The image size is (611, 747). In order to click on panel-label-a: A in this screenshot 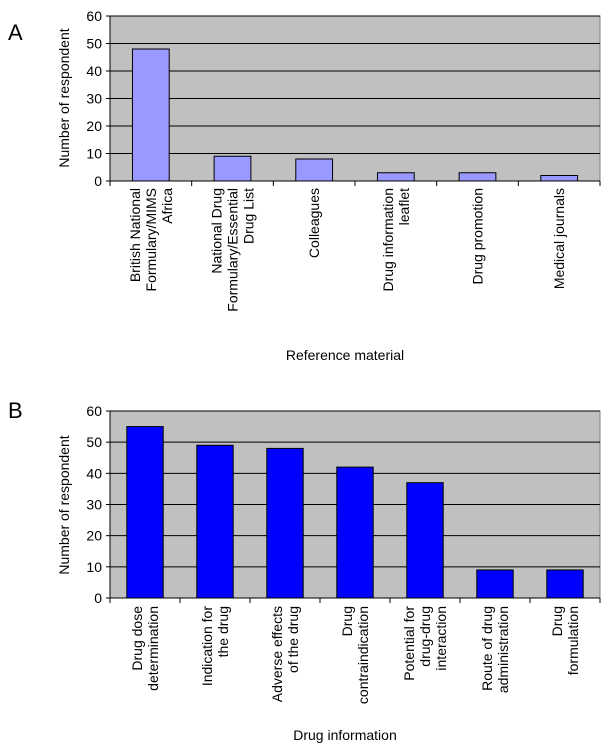, I will do `click(15, 32)`.